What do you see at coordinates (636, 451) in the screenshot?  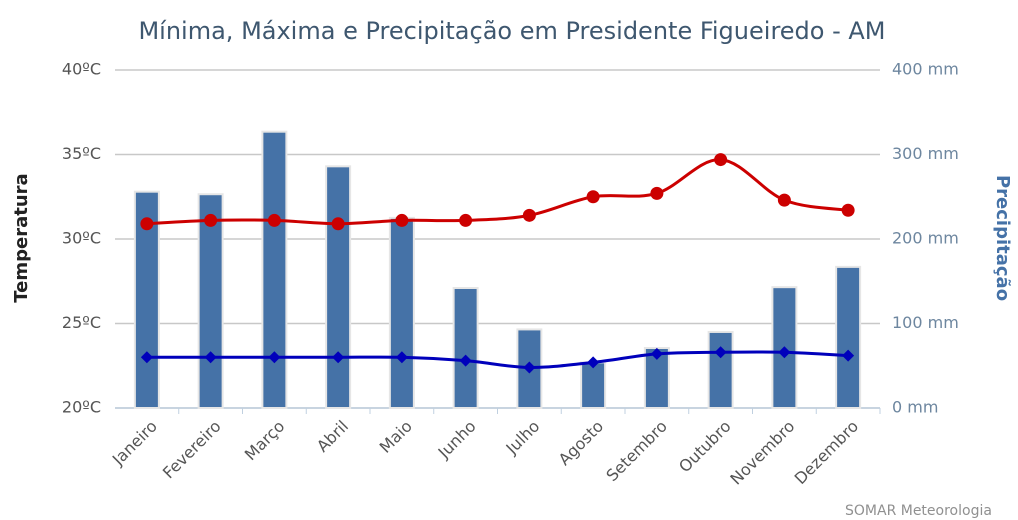 I see `x-tick-label: Setembro` at bounding box center [636, 451].